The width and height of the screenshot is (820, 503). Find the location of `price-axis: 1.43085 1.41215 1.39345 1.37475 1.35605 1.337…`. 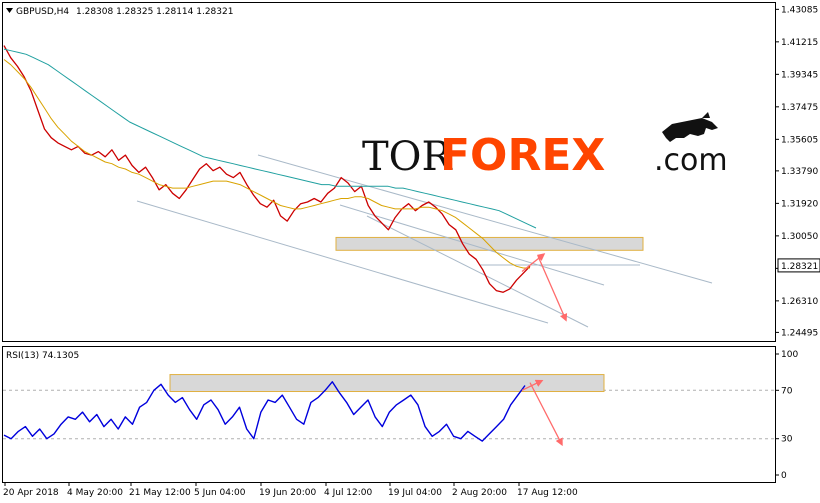

price-axis: 1.43085 1.41215 1.39345 1.37475 1.35605 1.337… is located at coordinates (796, 171).